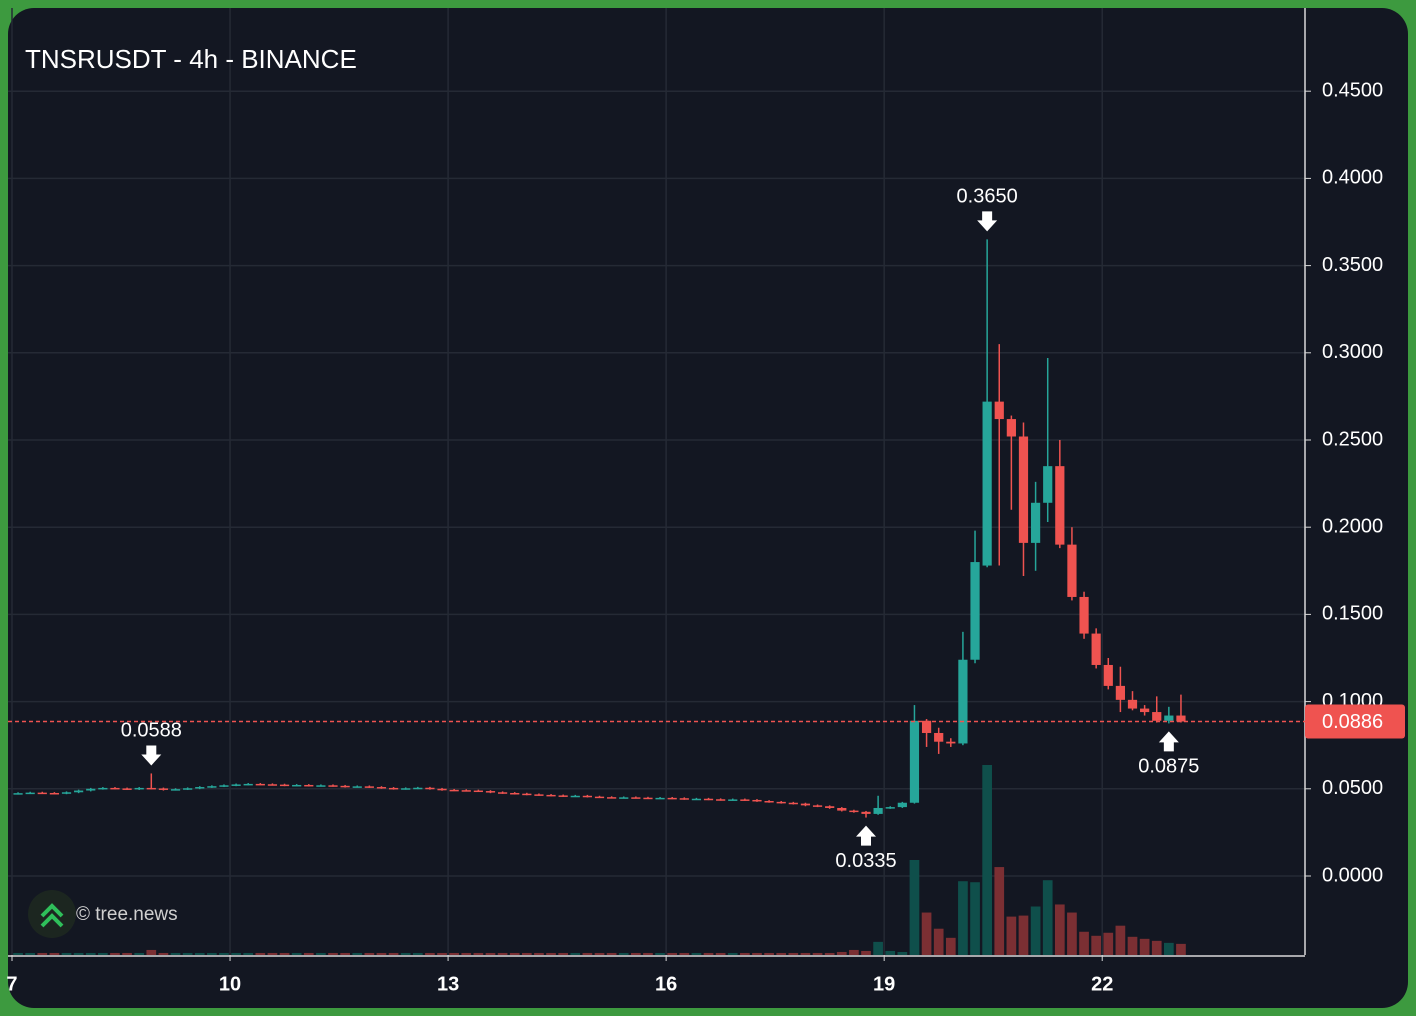  Describe the element at coordinates (1102, 984) in the screenshot. I see `x-tick-label: 22` at that location.